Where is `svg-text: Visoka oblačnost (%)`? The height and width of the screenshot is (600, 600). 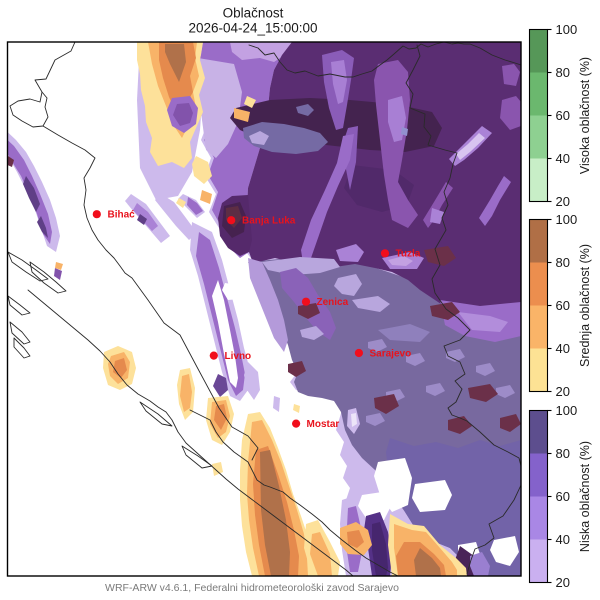
svg-text: Visoka oblačnost (%) is located at coordinates (585, 115).